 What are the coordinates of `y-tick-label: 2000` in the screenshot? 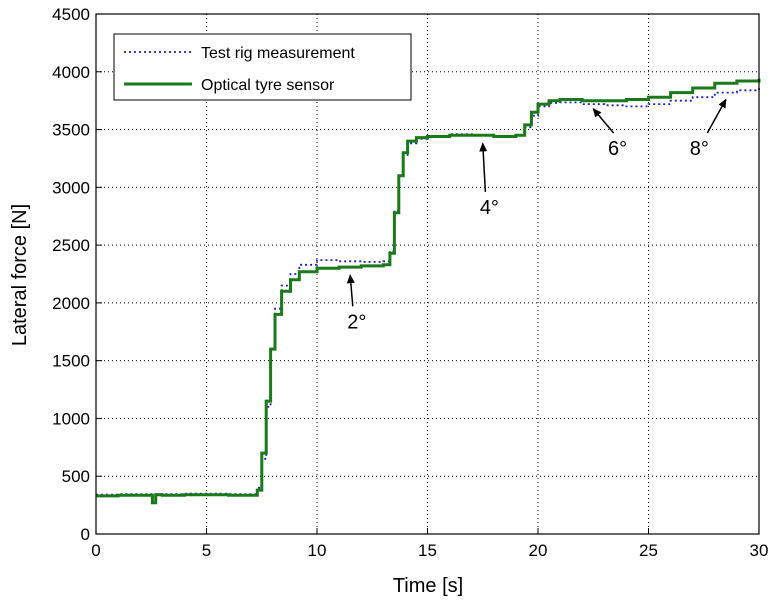 It's located at (71, 303).